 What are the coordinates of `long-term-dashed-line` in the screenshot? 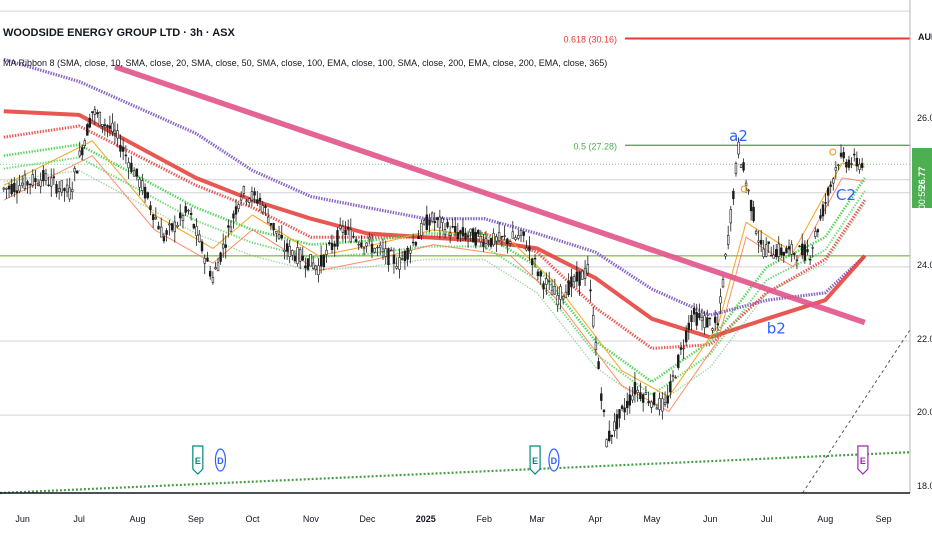 It's located at (856, 411).